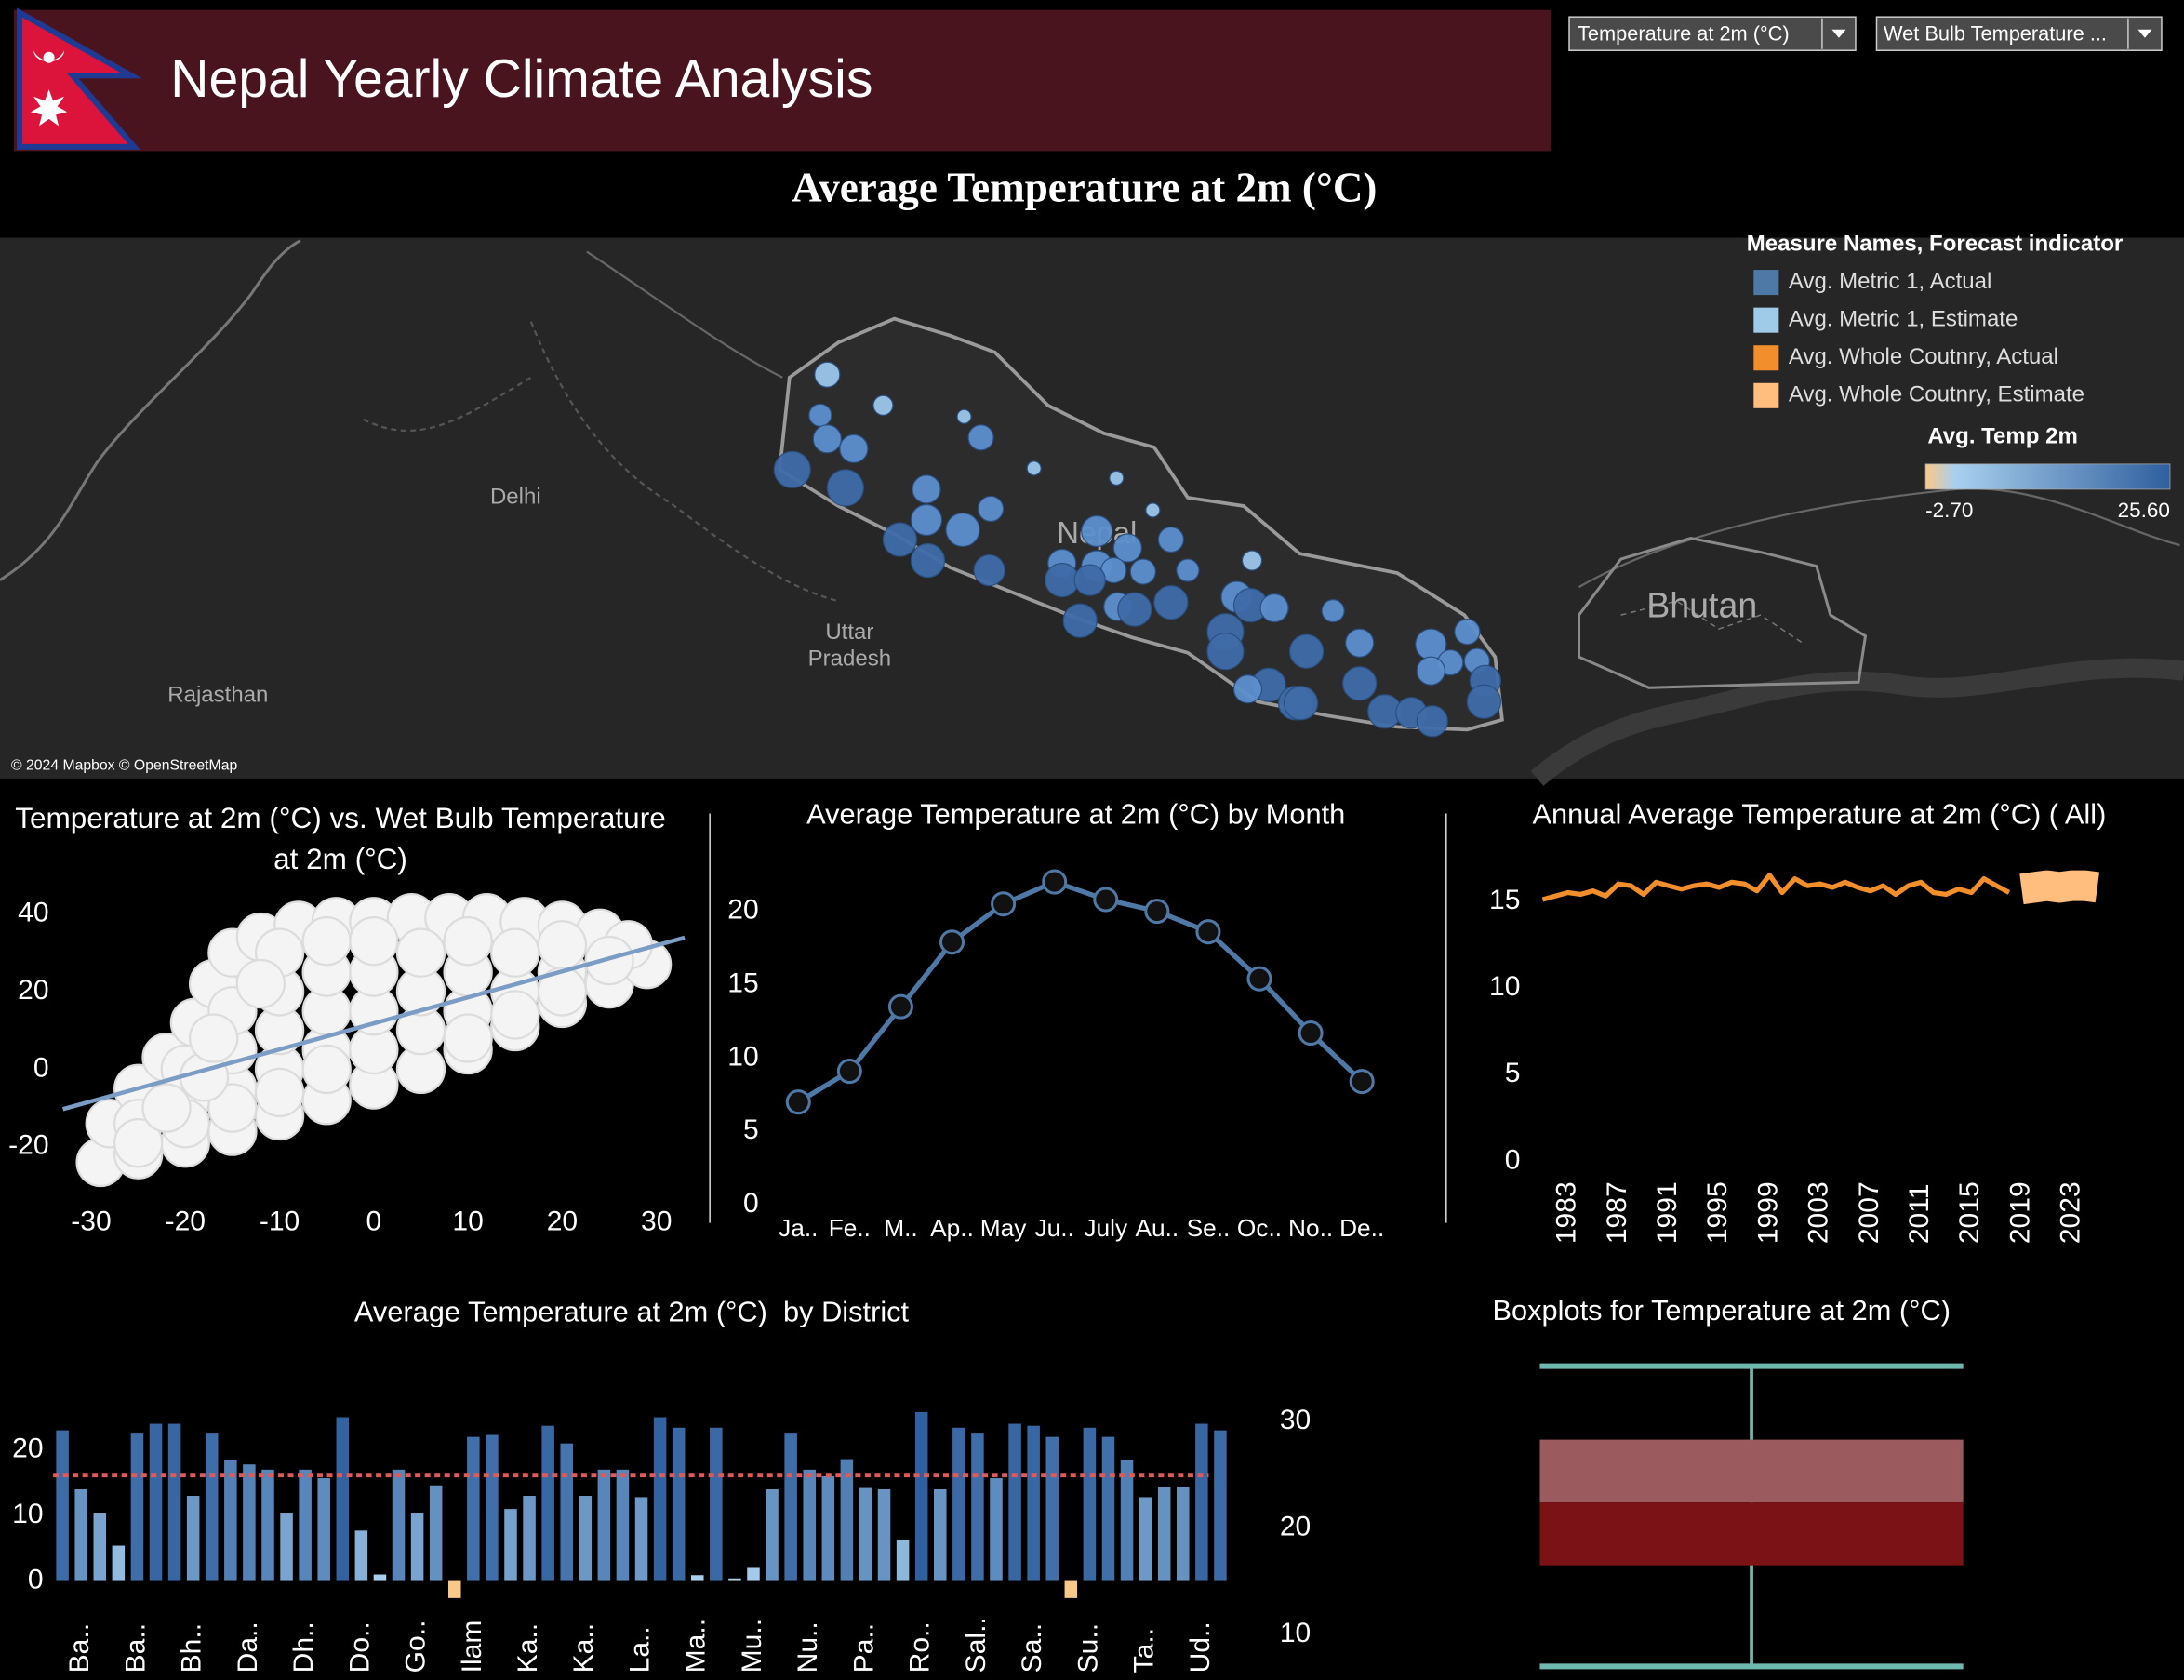  Describe the element at coordinates (807, 1647) in the screenshot. I see `x-tick-label: Nu..` at that location.